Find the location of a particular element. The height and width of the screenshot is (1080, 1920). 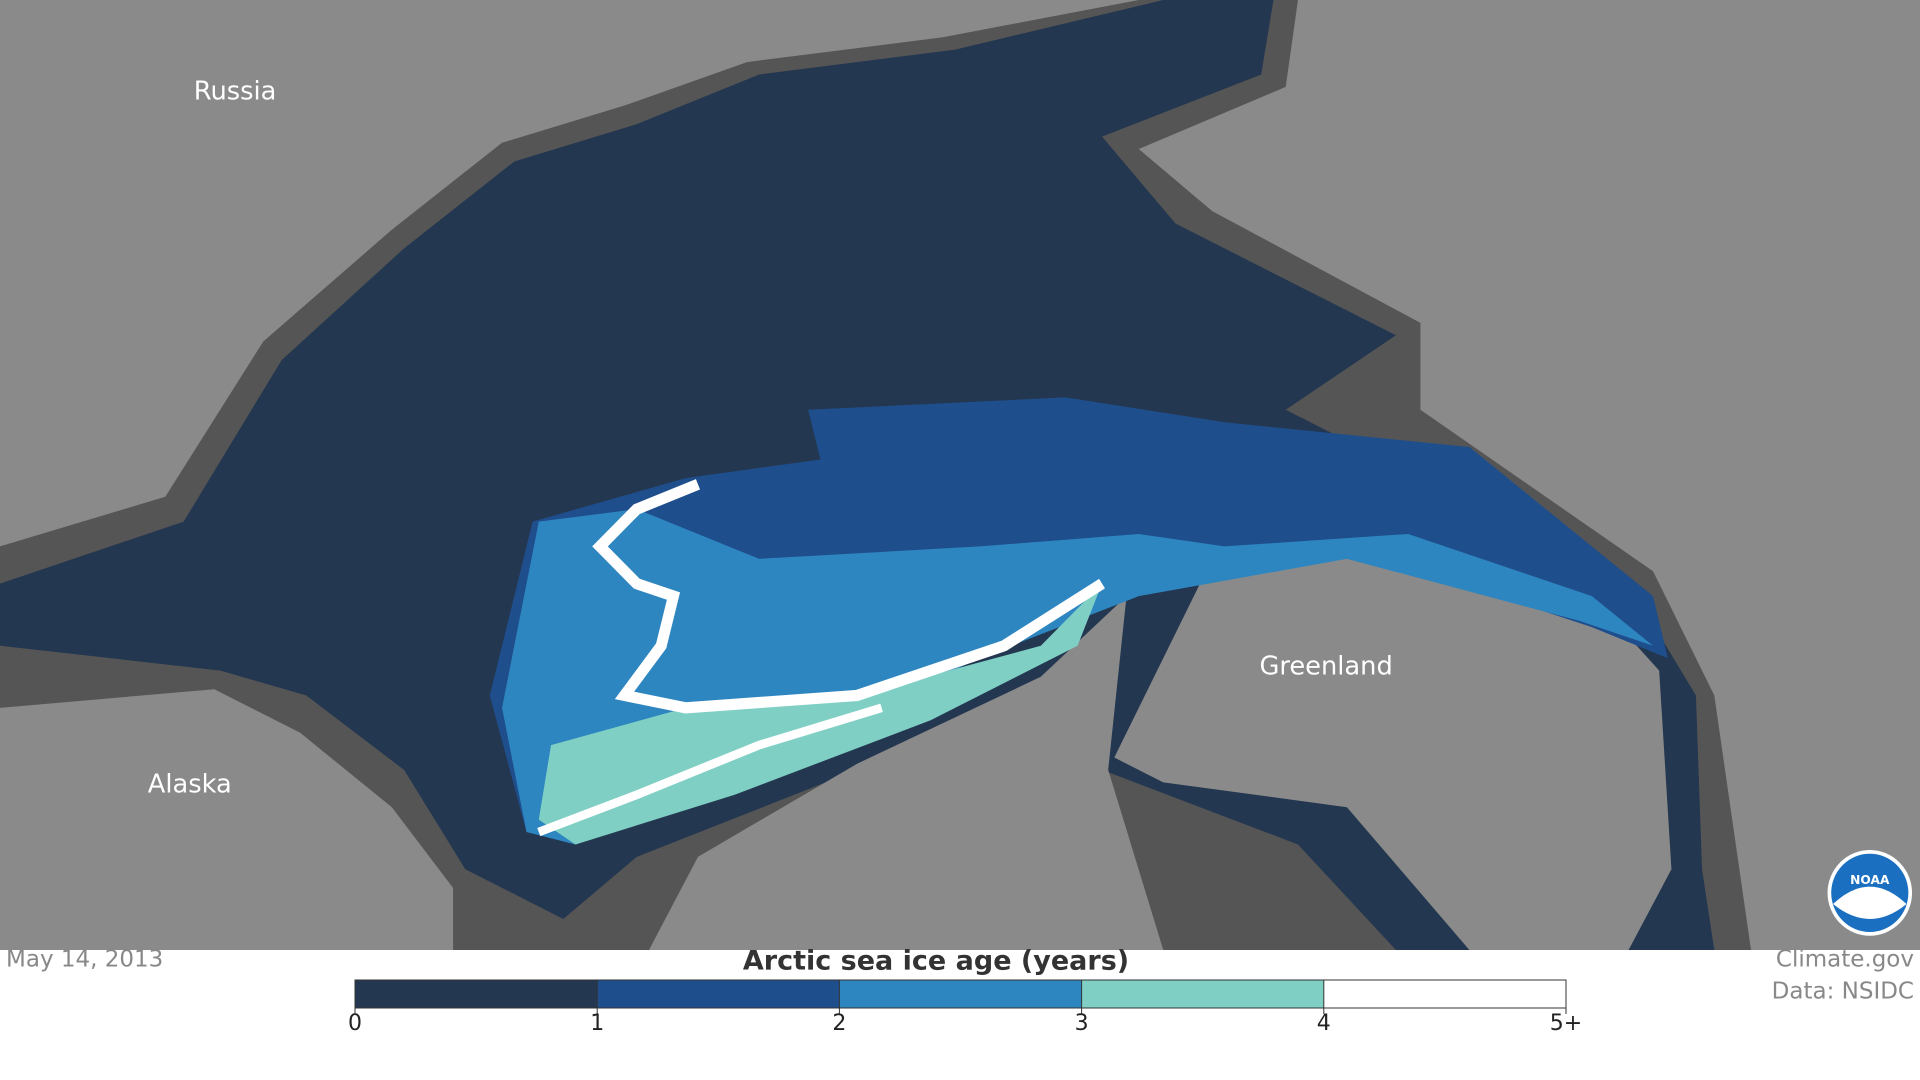

canada-land is located at coordinates (906, 773).